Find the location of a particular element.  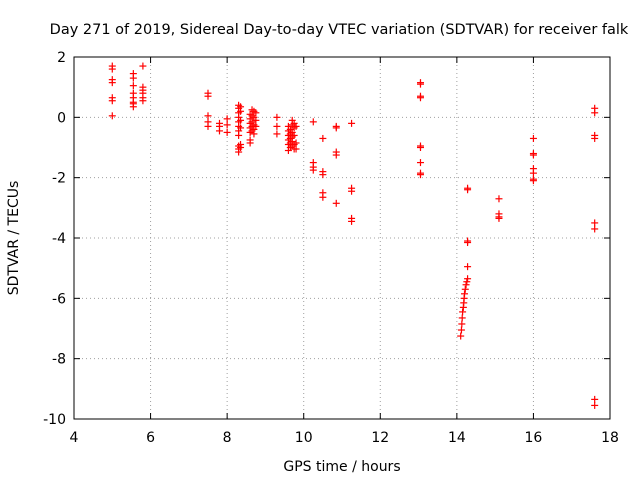

x-axis-label: GPS time / hours is located at coordinates (341, 467).